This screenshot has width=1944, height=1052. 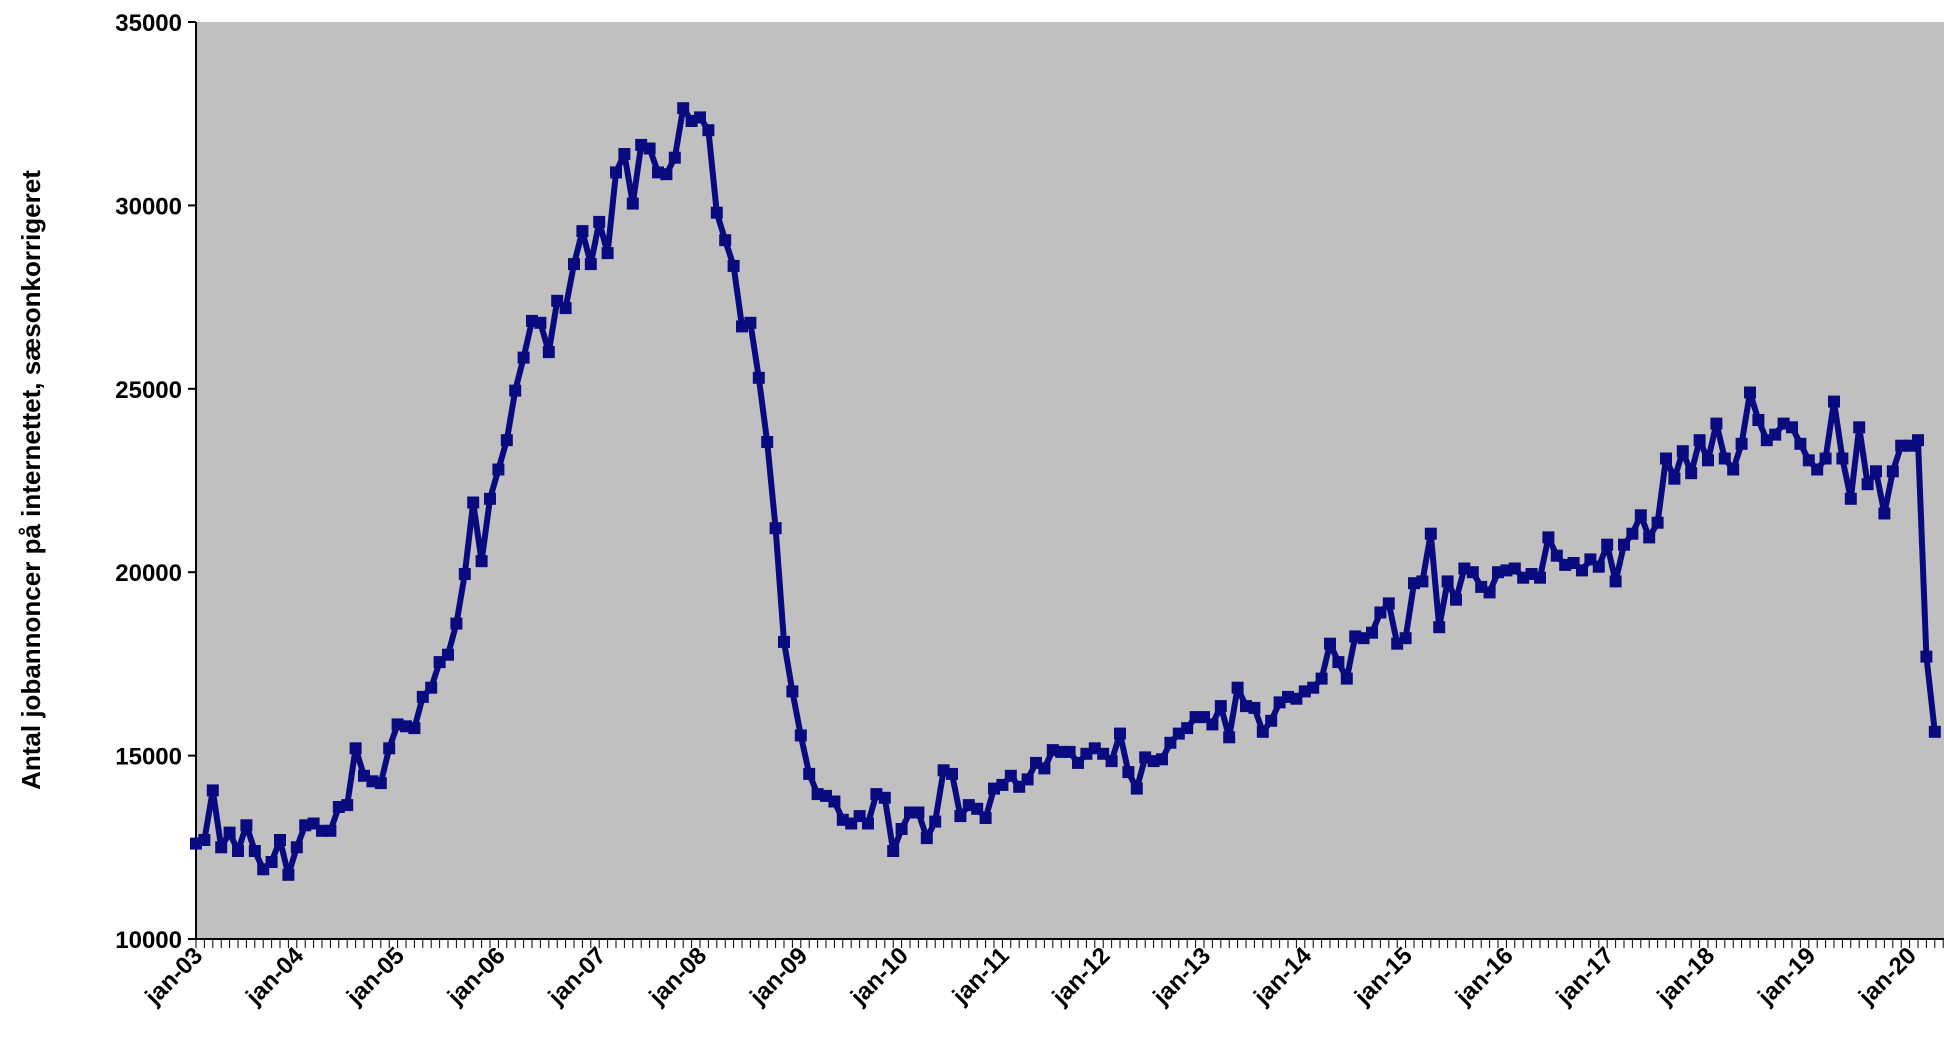 What do you see at coordinates (981, 976) in the screenshot?
I see `x-tick-label: jan-11` at bounding box center [981, 976].